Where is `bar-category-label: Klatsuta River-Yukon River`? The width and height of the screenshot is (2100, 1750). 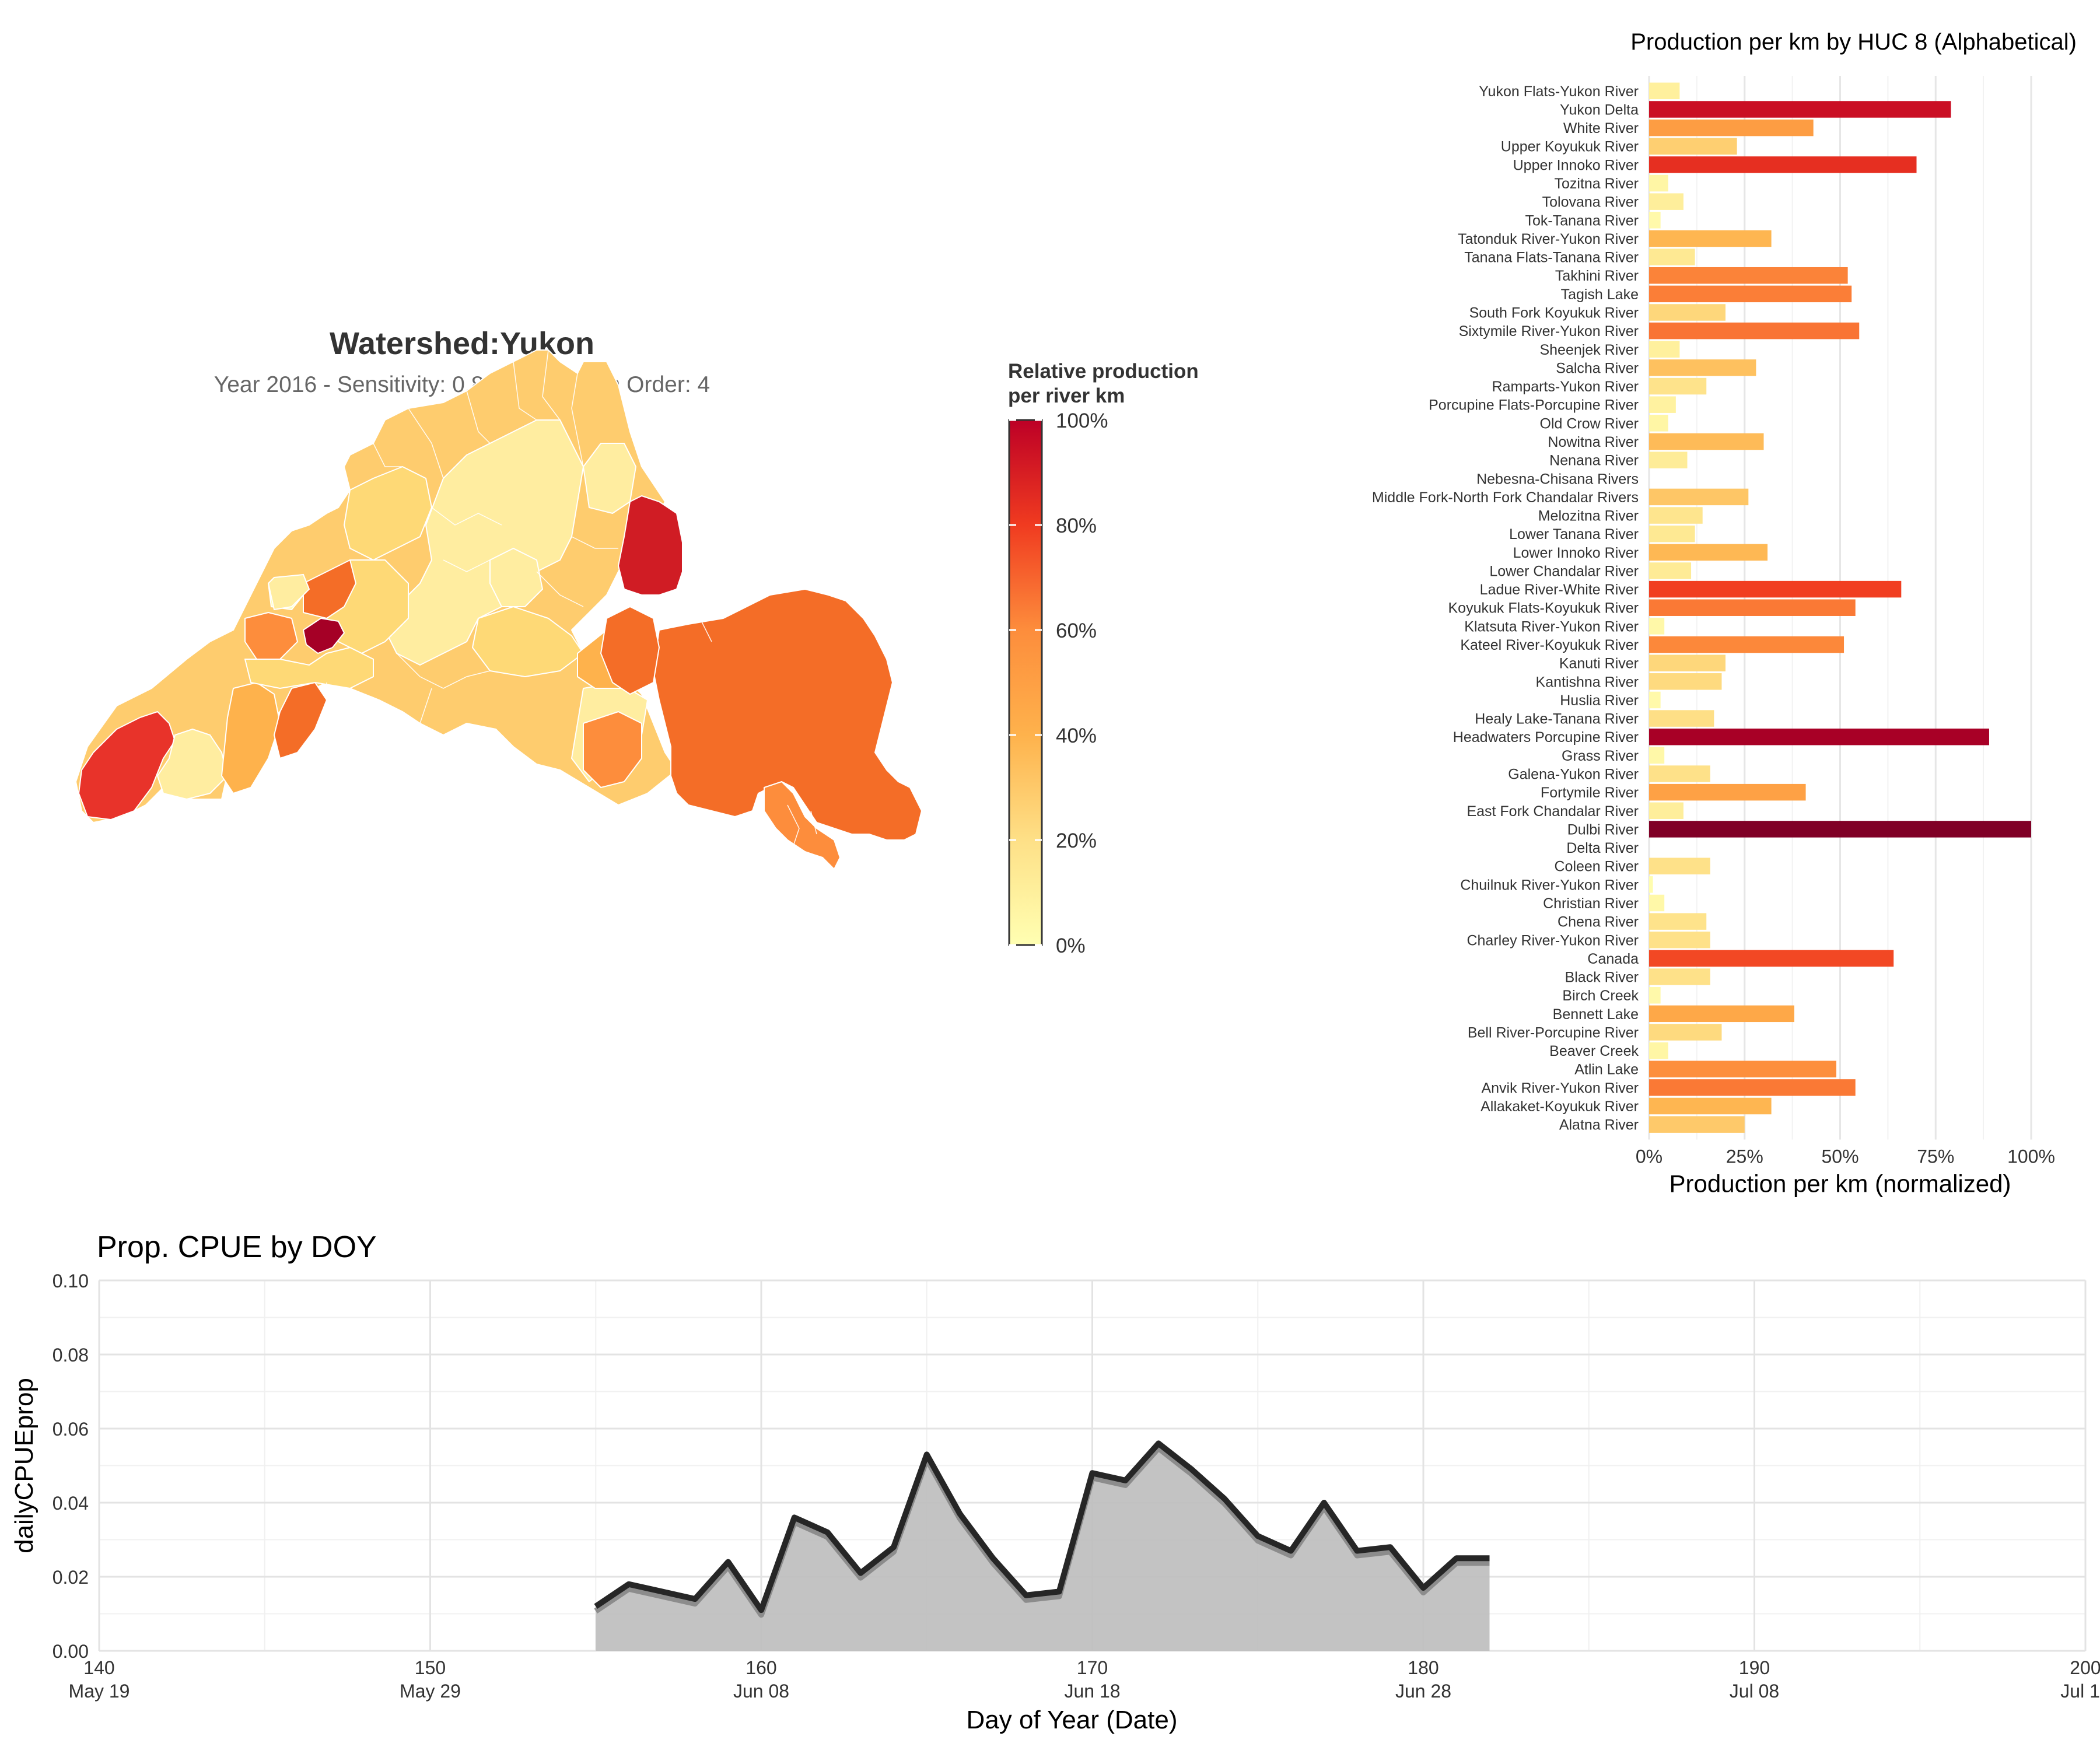
bar-category-label: Klatsuta River-Yukon River is located at coordinates (1552, 626).